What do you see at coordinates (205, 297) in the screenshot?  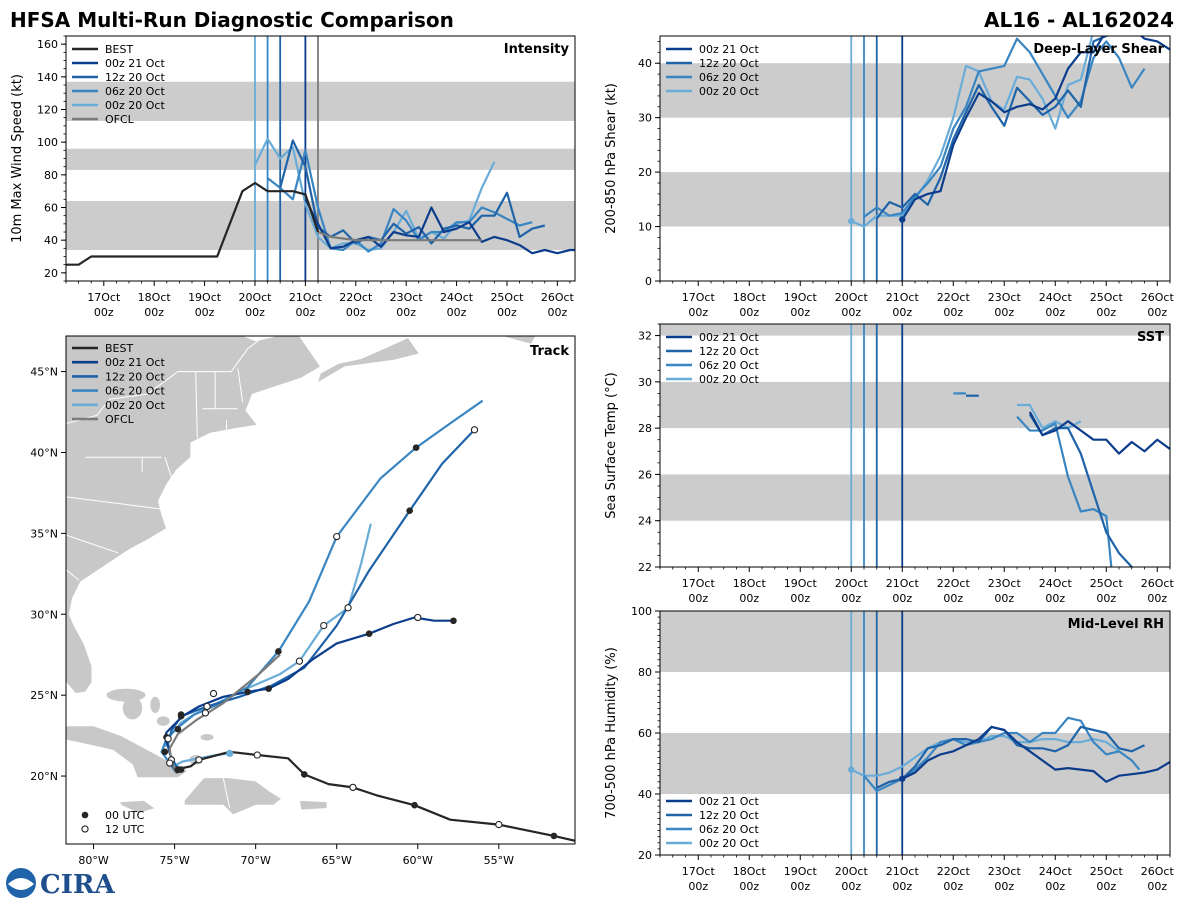 I see `intensity-xtick-label-2: 19Oct` at bounding box center [205, 297].